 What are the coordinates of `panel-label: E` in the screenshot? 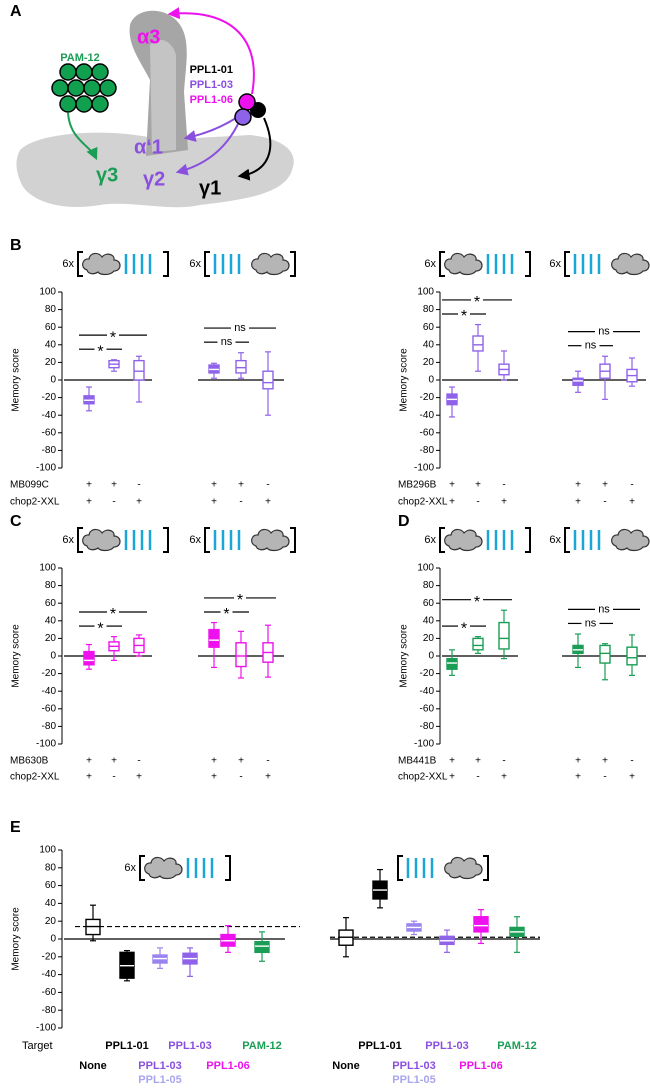 It's located at (15, 827).